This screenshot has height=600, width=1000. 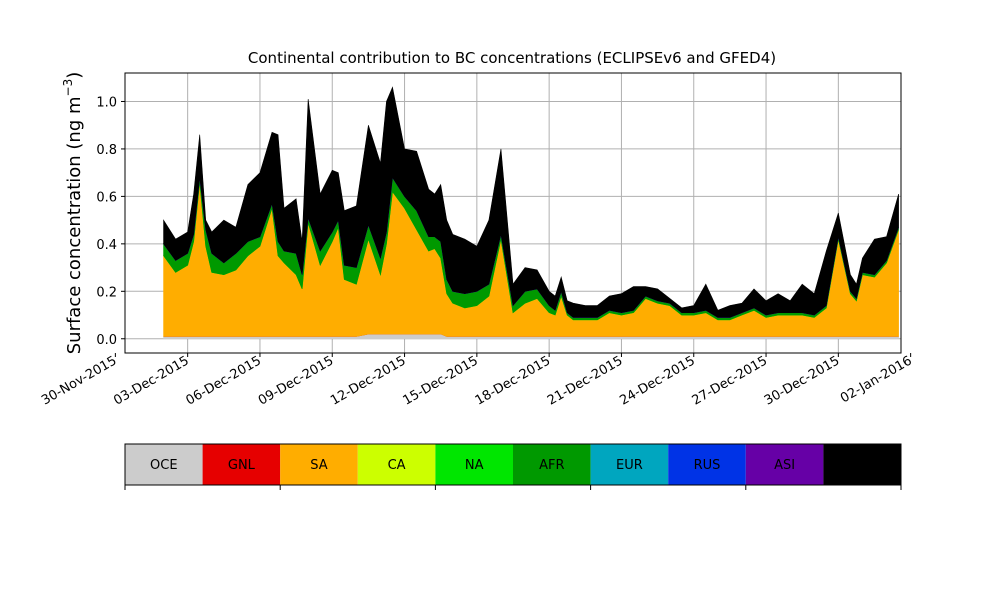 What do you see at coordinates (585, 380) in the screenshot?
I see `x-tick-label: 21-Dec-2015` at bounding box center [585, 380].